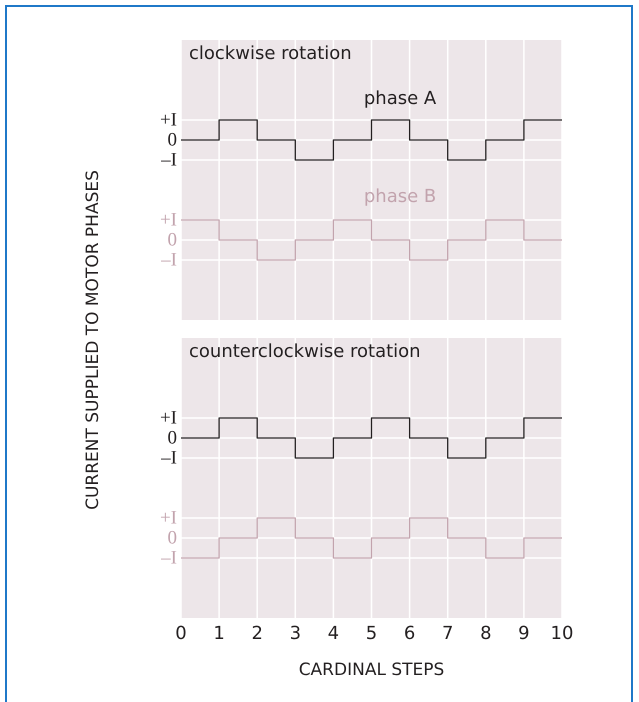 This screenshot has height=702, width=639. I want to click on series-label: phase A, so click(400, 98).